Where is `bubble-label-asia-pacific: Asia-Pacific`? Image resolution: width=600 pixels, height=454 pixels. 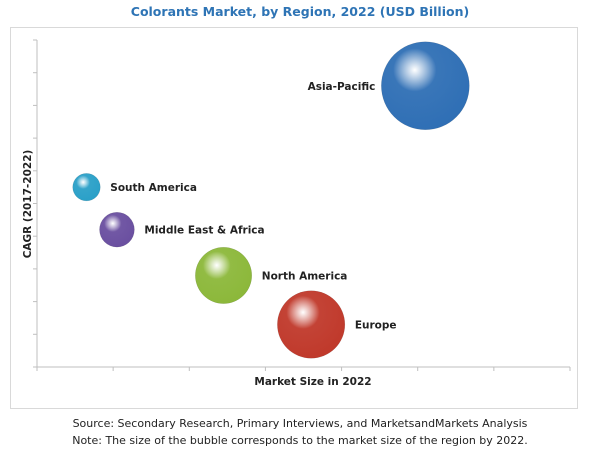 bubble-label-asia-pacific: Asia-Pacific is located at coordinates (342, 87).